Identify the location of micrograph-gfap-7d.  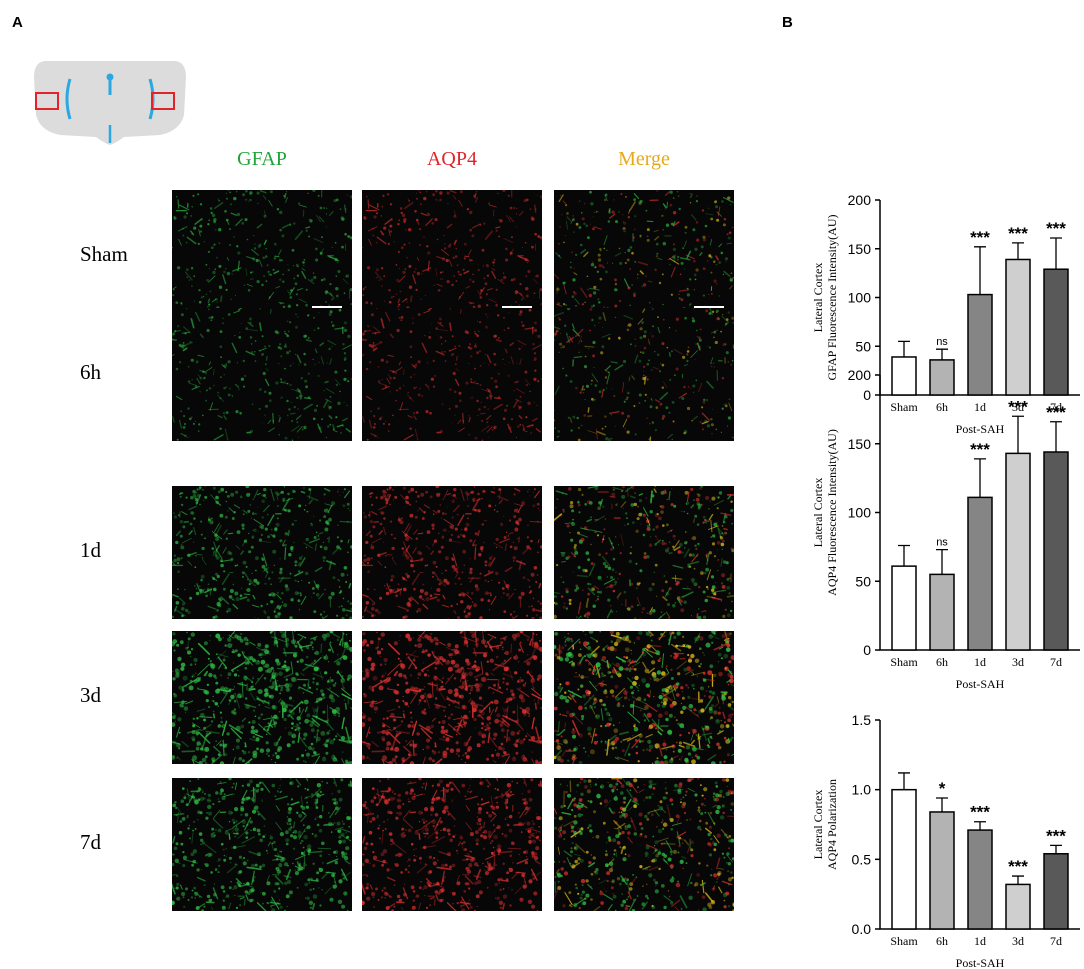
(262, 844).